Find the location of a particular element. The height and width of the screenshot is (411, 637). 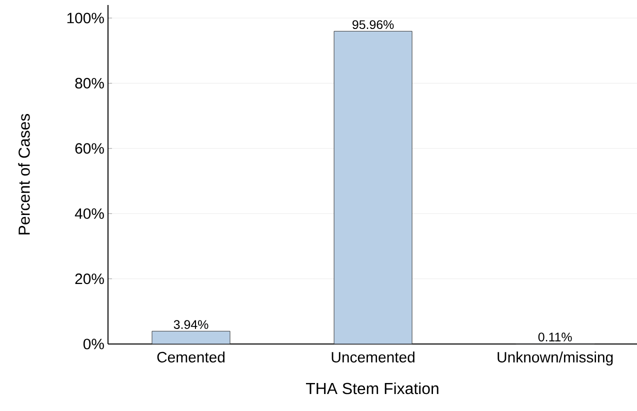

y-axis-title: Percent of Cases is located at coordinates (24, 174).